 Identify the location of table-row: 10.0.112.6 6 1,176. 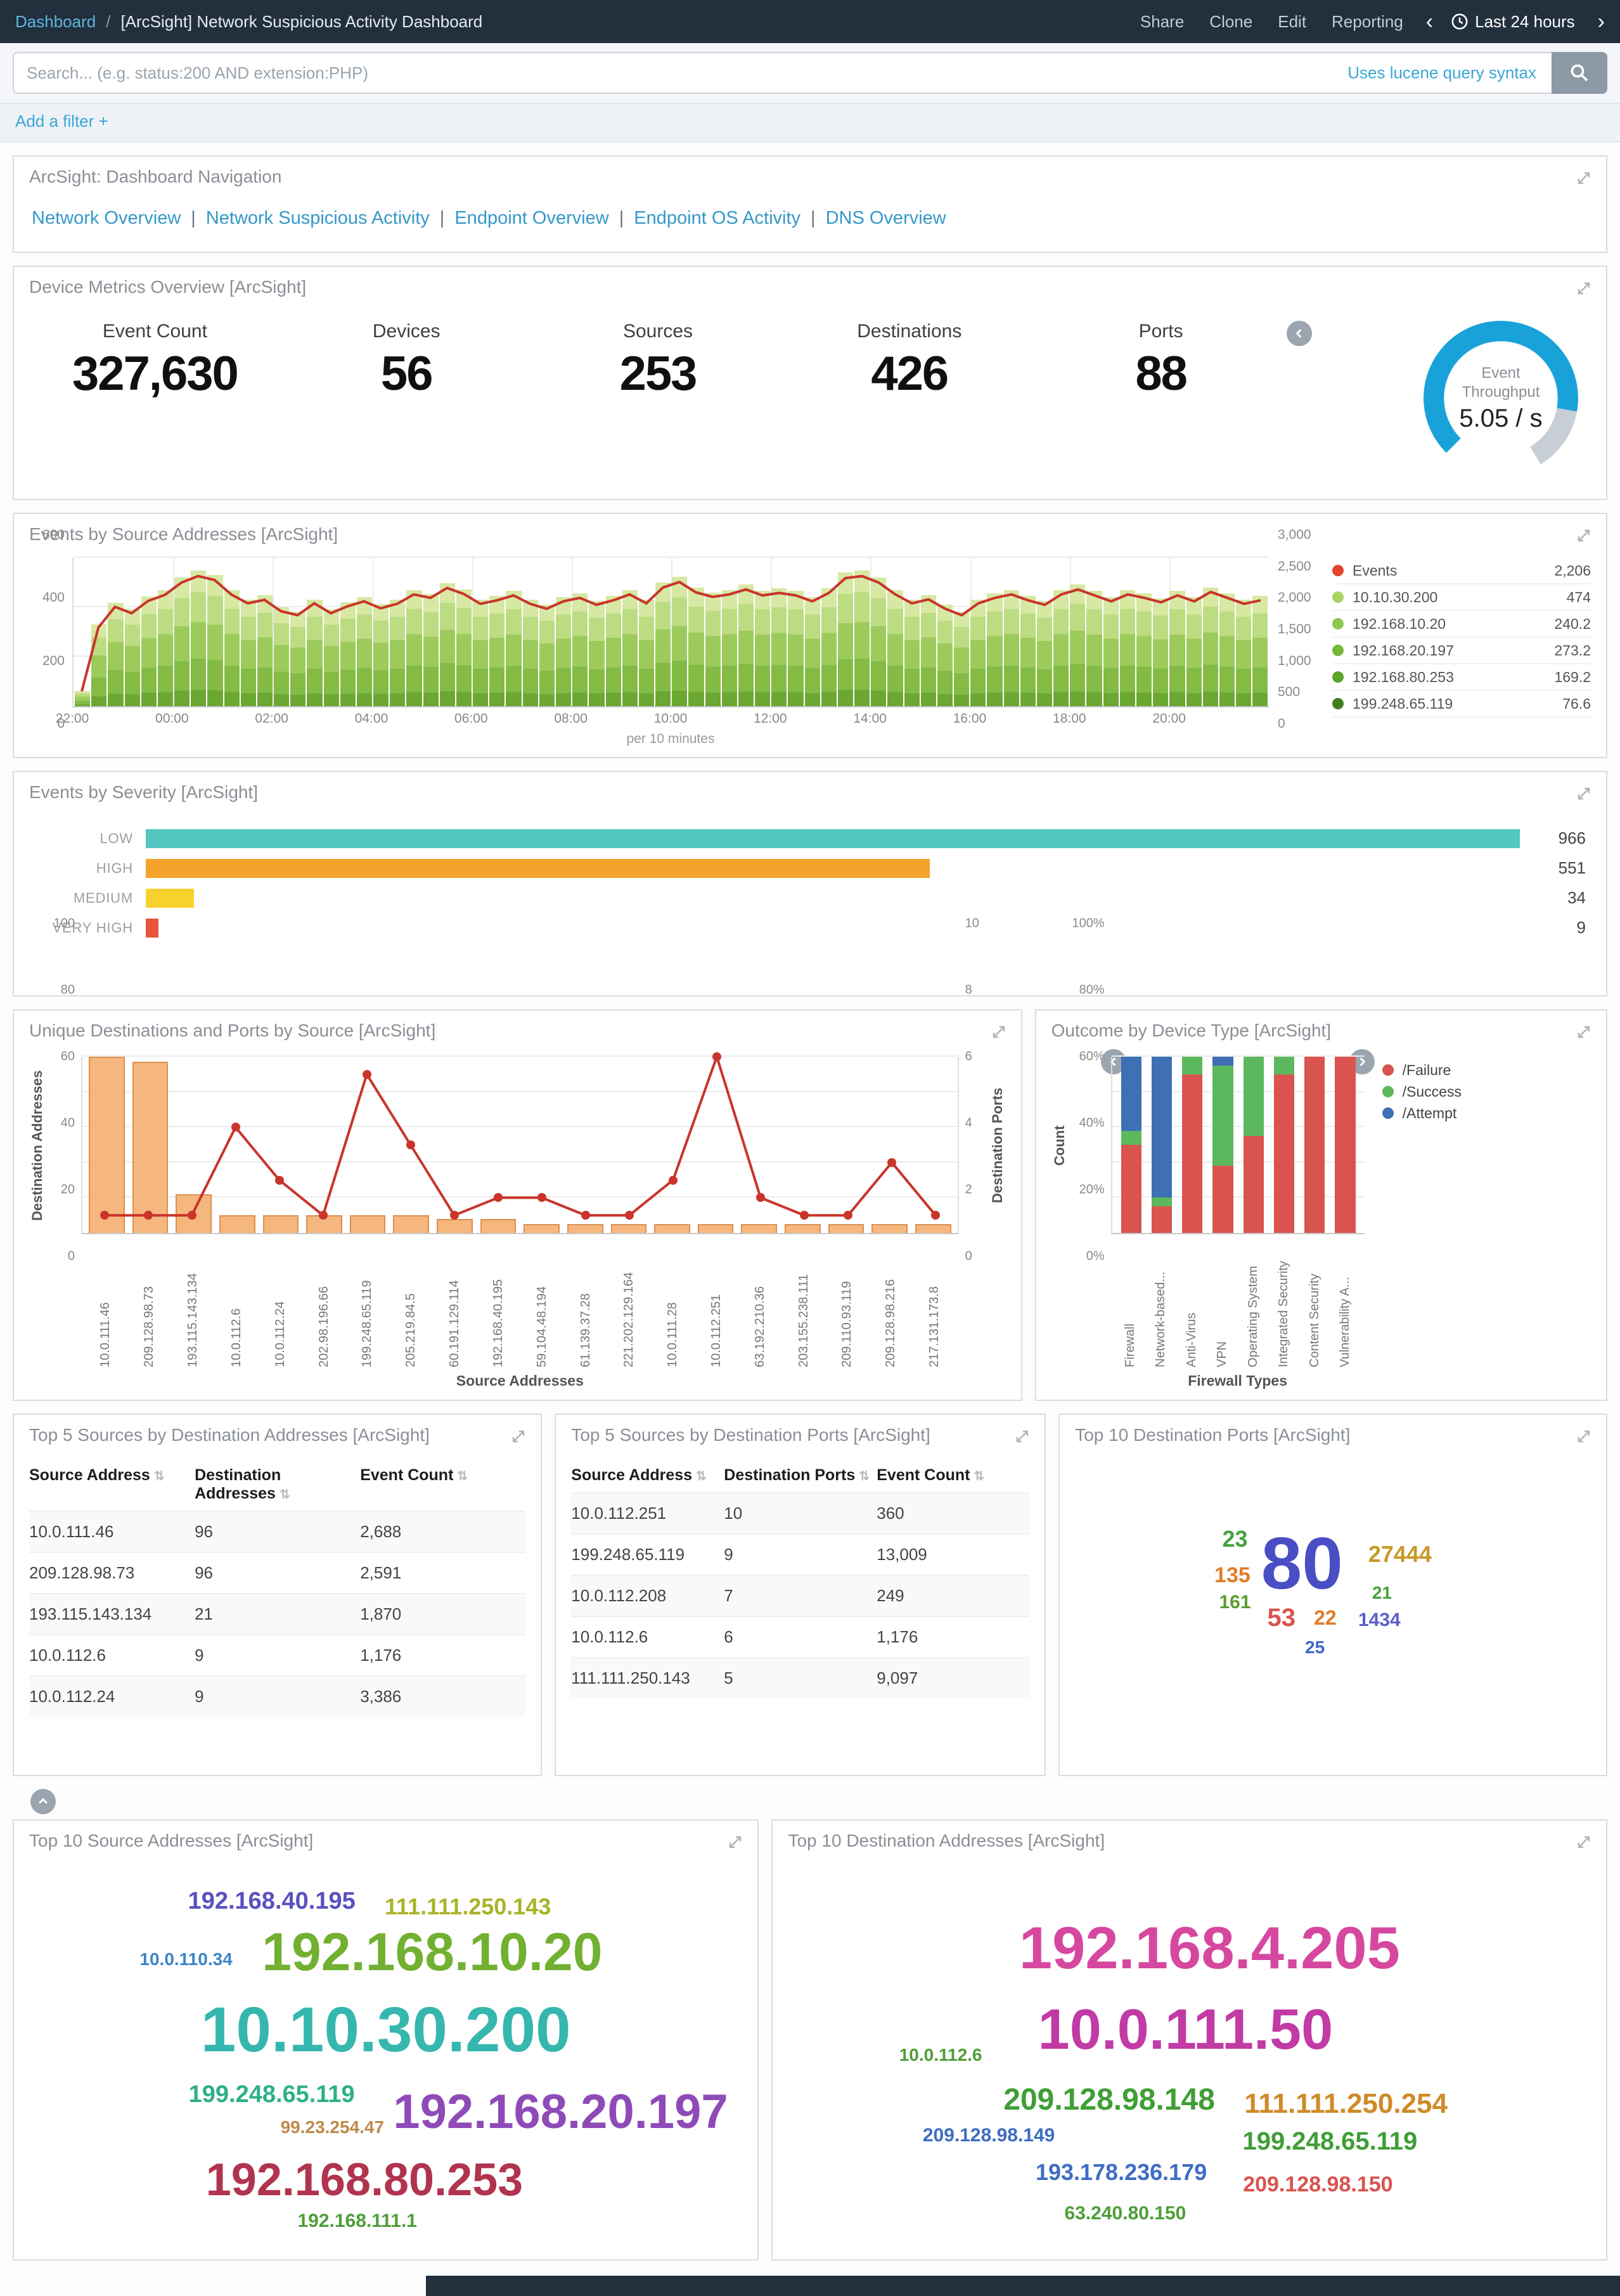
(801, 1637).